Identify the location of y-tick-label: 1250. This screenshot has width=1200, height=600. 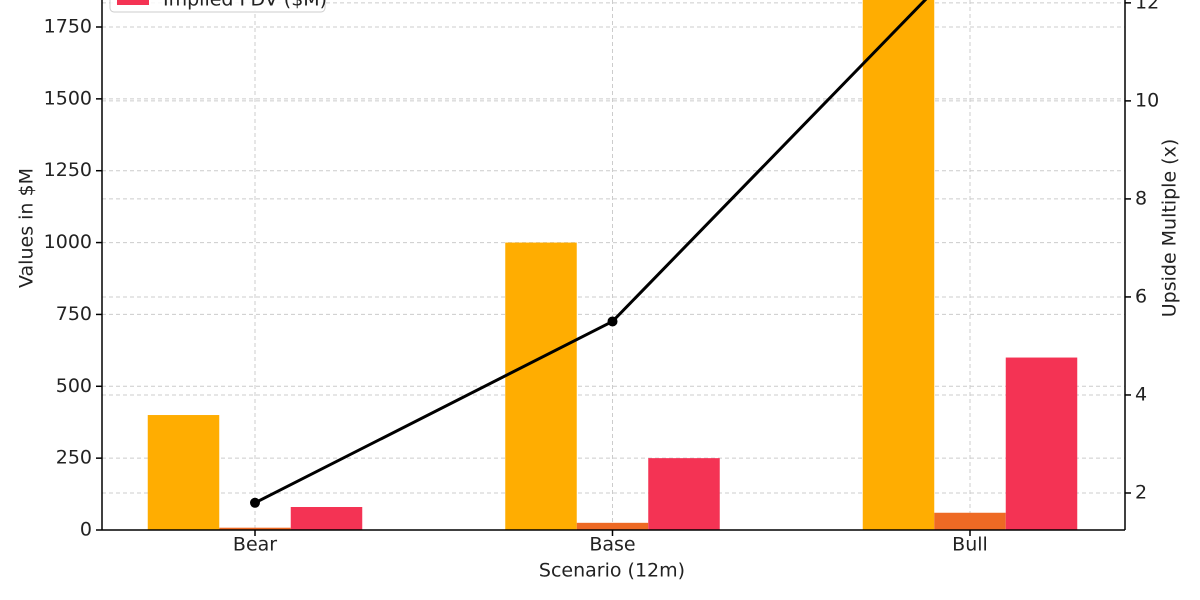
(68, 170).